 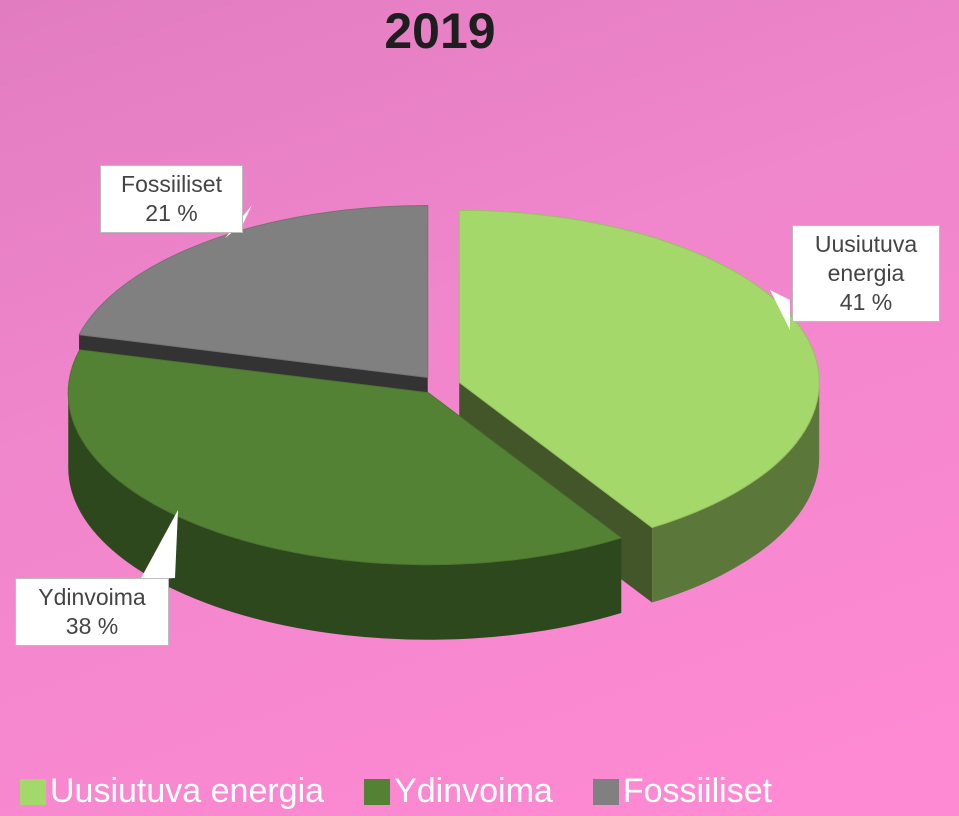 I want to click on legend-label: Uusiutuva energia, so click(x=187, y=791).